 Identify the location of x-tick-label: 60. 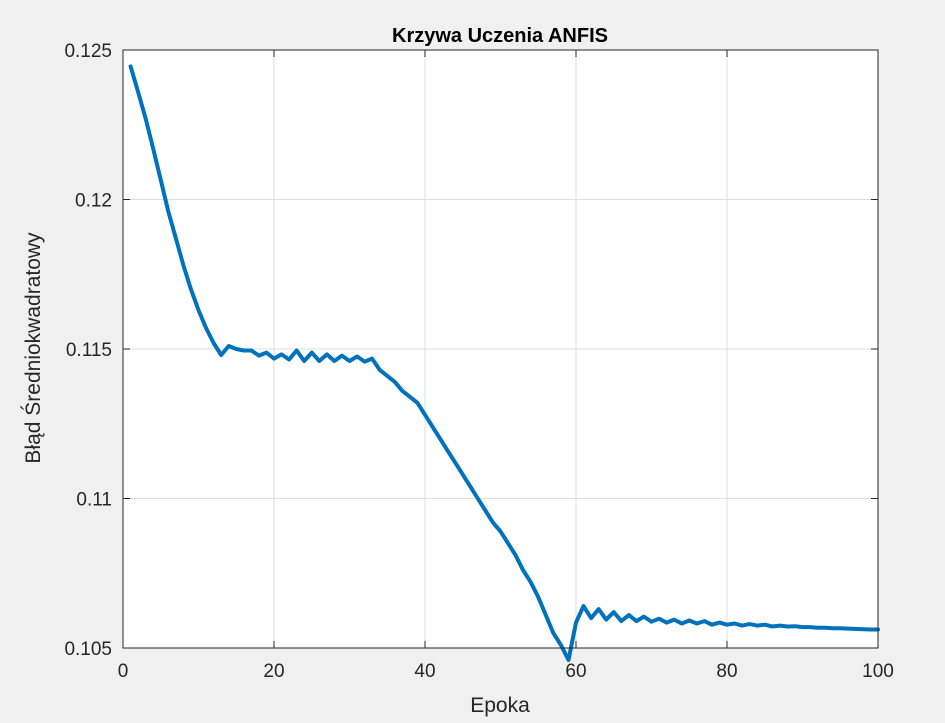
(575, 671).